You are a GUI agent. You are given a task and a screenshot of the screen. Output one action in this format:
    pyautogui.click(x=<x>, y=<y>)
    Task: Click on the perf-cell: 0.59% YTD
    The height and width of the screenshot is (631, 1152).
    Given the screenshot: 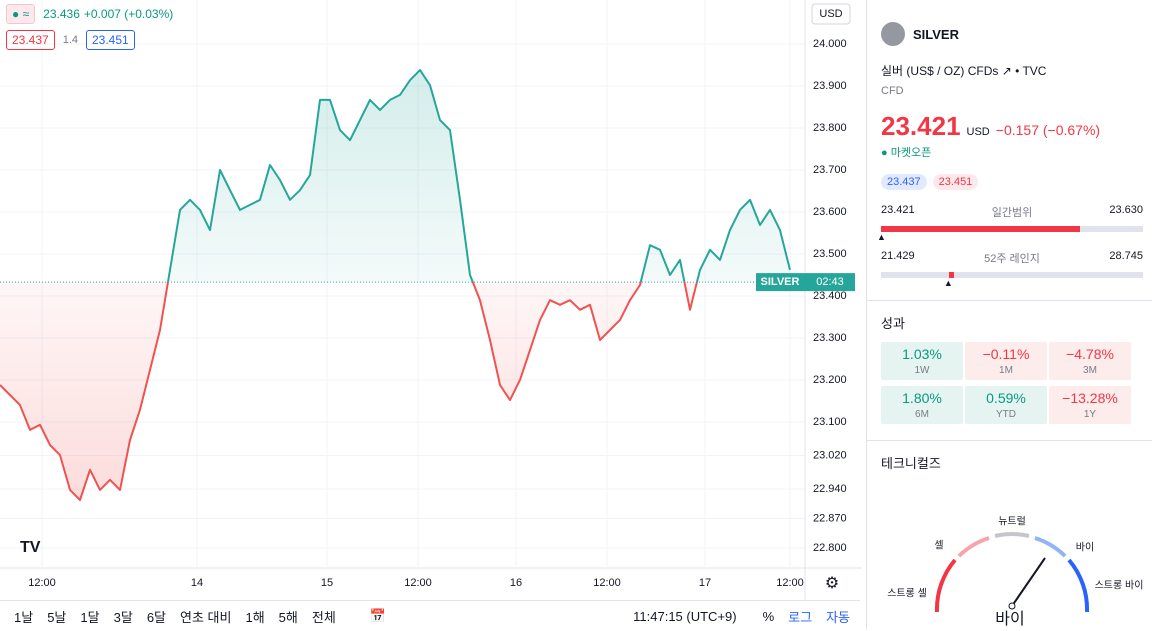 What is the action you would take?
    pyautogui.click(x=1006, y=405)
    